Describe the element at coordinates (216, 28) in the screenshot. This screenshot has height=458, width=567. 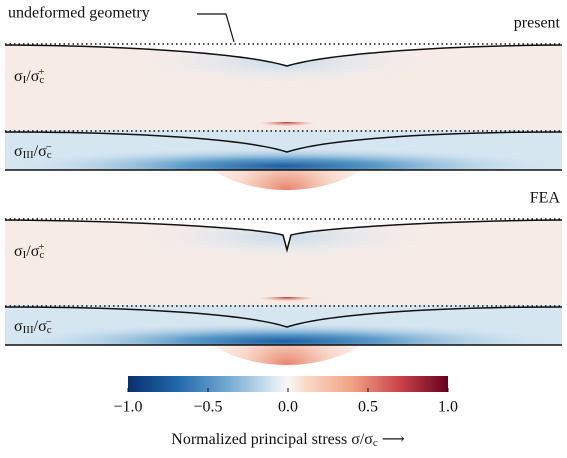
I see `annotation-leader` at that location.